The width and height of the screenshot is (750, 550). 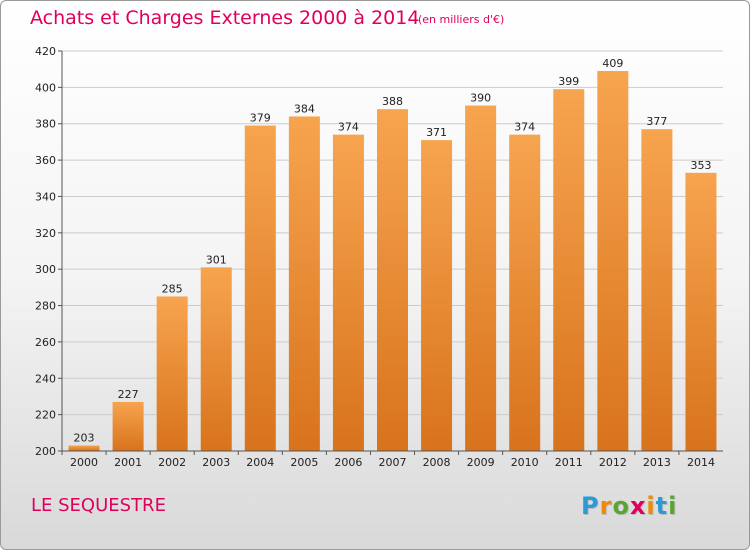 I want to click on bar-value-label: 371, so click(x=436, y=132).